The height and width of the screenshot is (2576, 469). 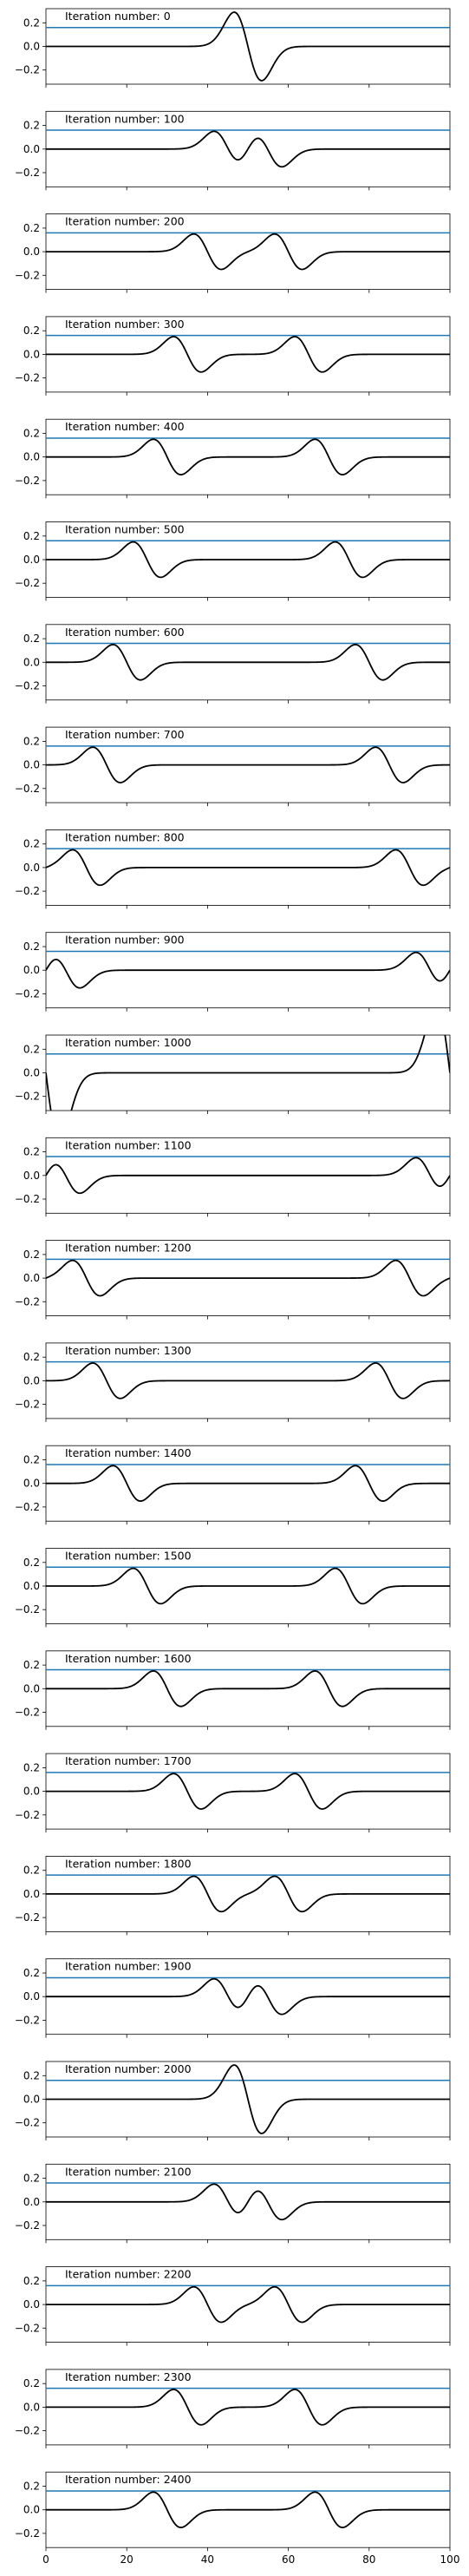 What do you see at coordinates (128, 1042) in the screenshot?
I see `iteration-label: Iteration number: 1000` at bounding box center [128, 1042].